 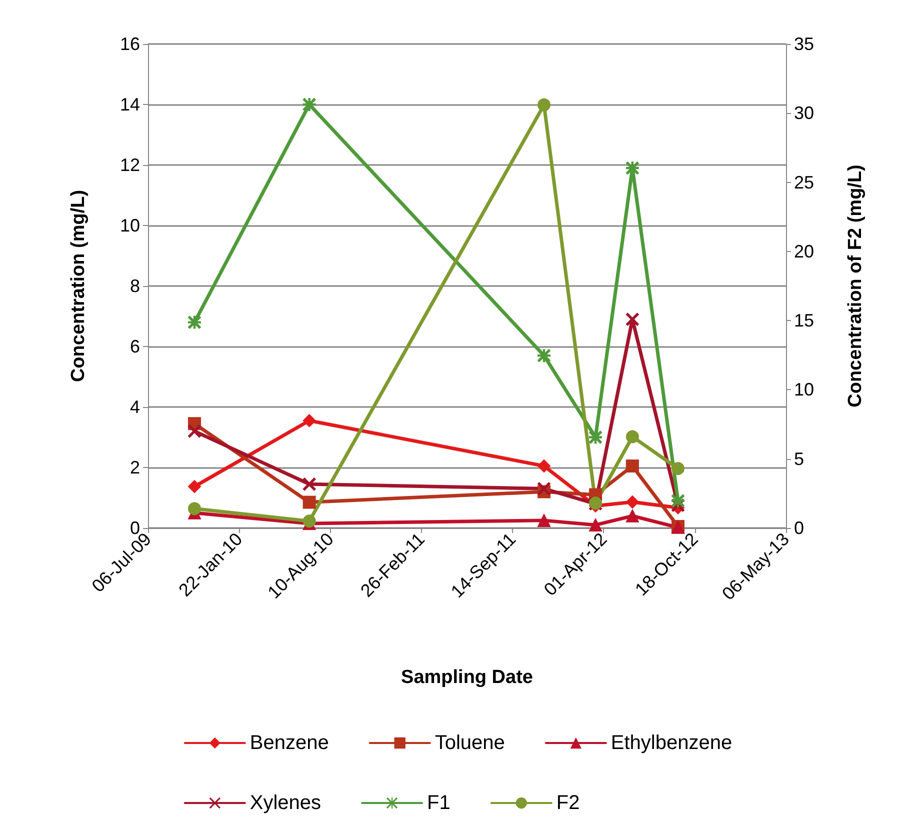 What do you see at coordinates (78, 286) in the screenshot?
I see `y-axis-title: Concentration (mg/L)` at bounding box center [78, 286].